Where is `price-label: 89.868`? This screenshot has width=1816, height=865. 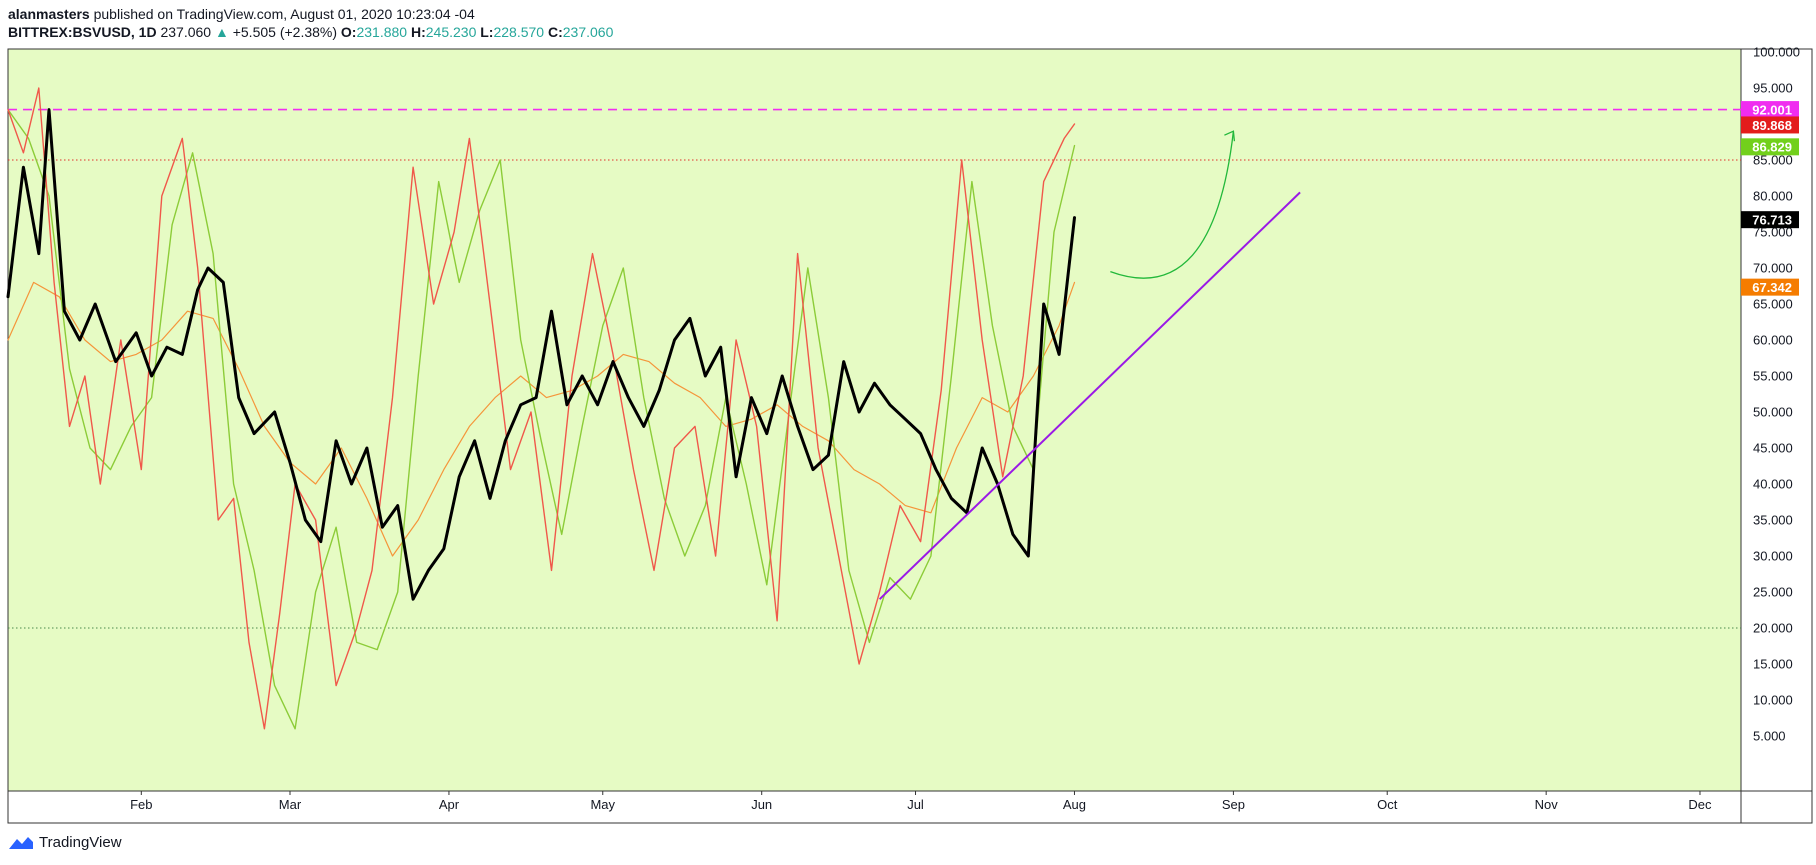 price-label: 89.868 is located at coordinates (1772, 125).